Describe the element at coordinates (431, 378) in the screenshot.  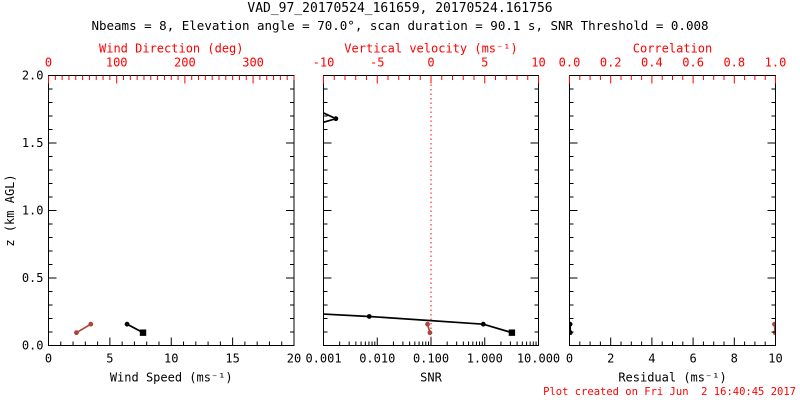
I see `x-axis-title: SNR` at that location.